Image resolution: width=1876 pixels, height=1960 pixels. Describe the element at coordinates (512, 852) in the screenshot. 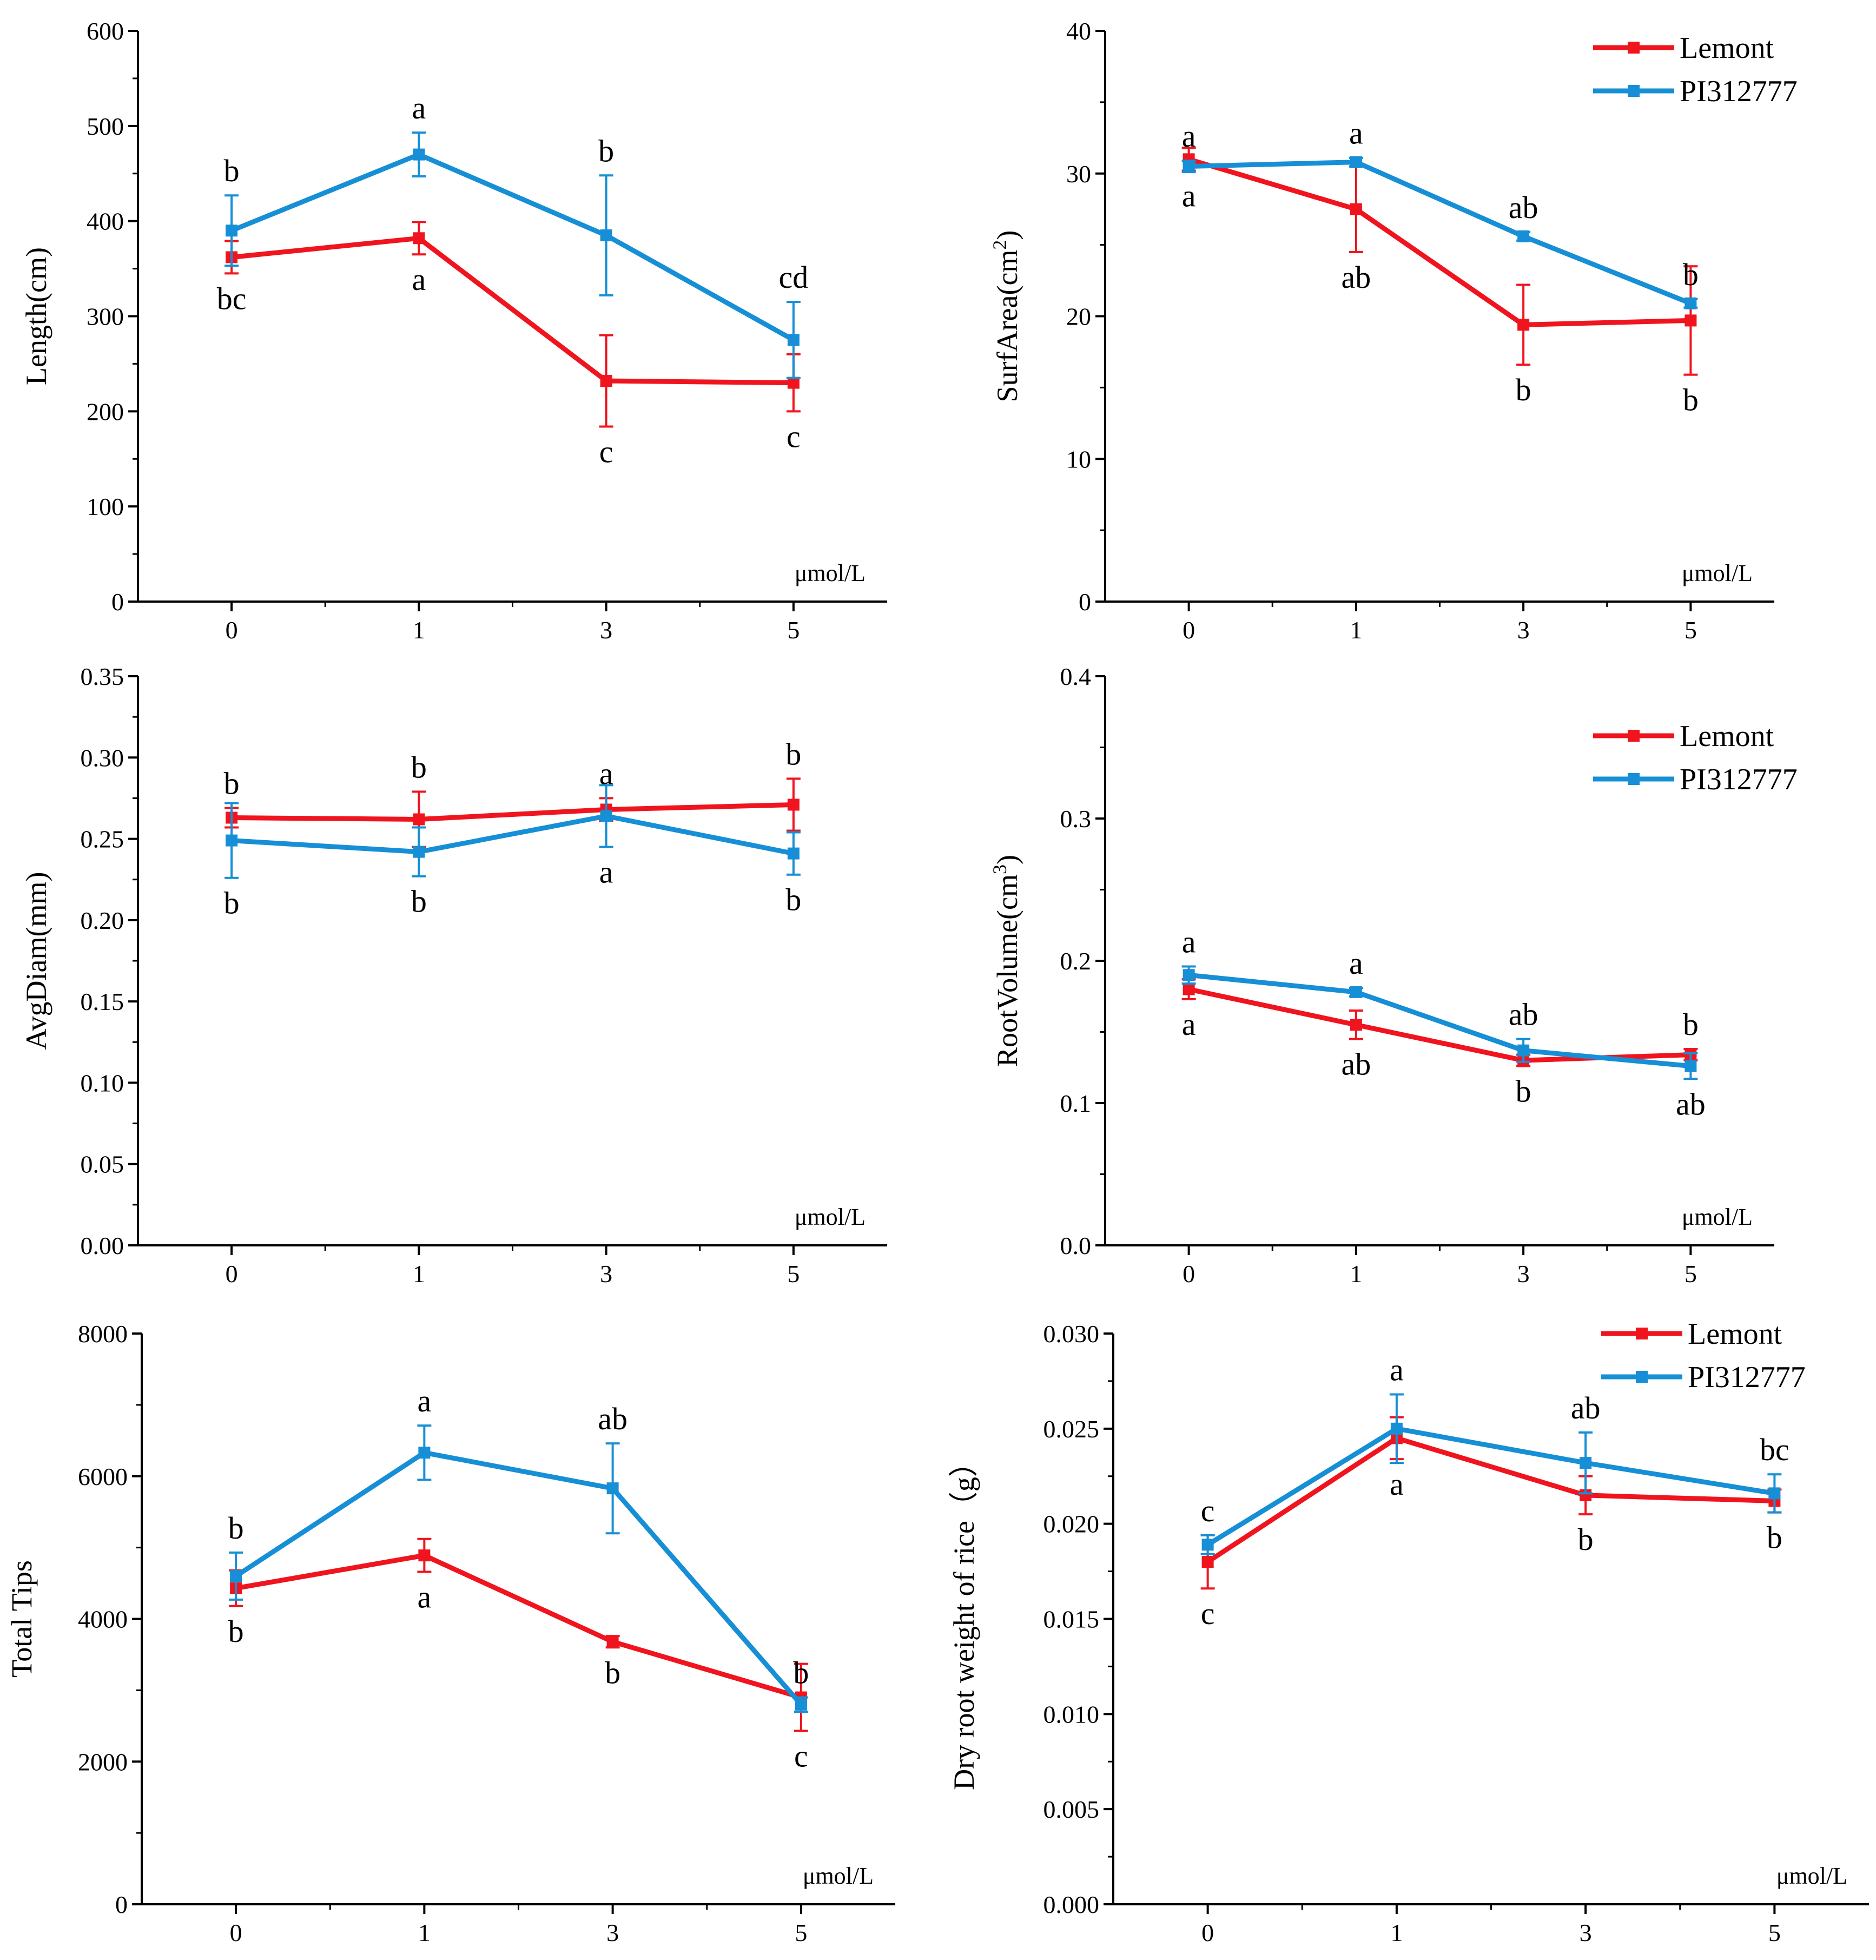

I see `series-pi312777: b bab` at that location.